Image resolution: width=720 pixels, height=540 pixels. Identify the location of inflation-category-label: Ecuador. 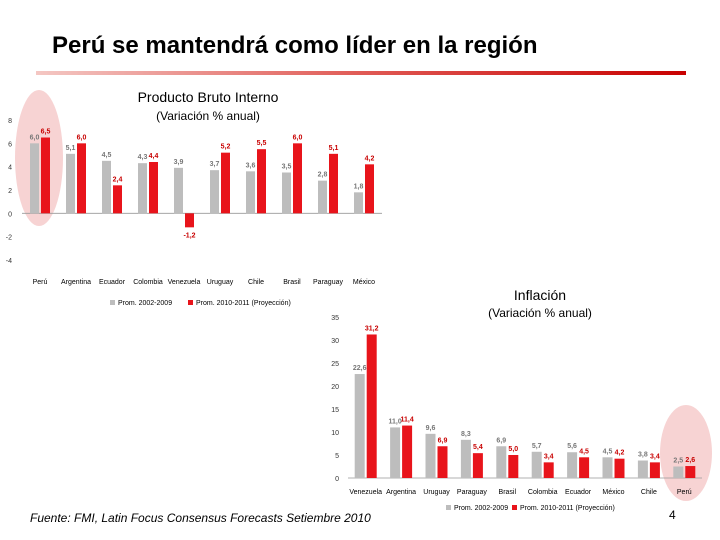
(578, 492).